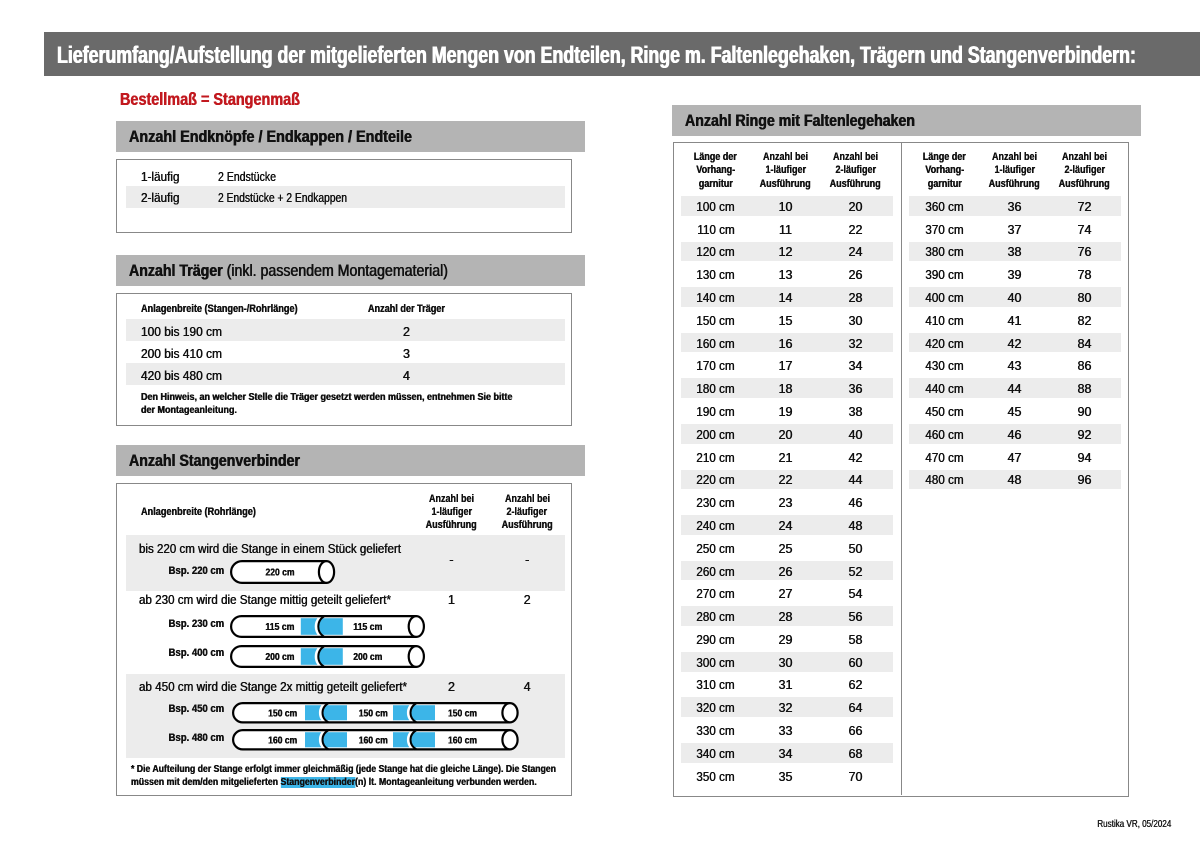 Image resolution: width=1200 pixels, height=849 pixels. Describe the element at coordinates (280, 573) in the screenshot. I see `svg-text: 220 cm` at that location.